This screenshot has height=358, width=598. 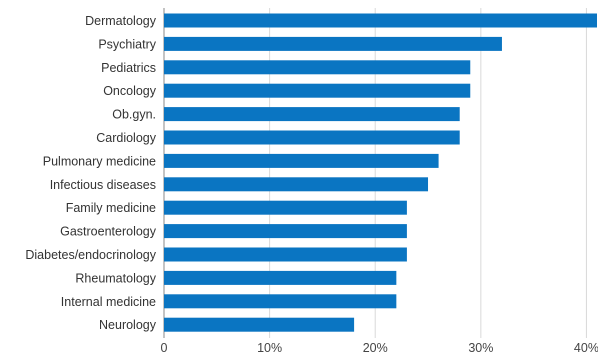 What do you see at coordinates (269, 348) in the screenshot?
I see `x-tick-label: 10%` at bounding box center [269, 348].